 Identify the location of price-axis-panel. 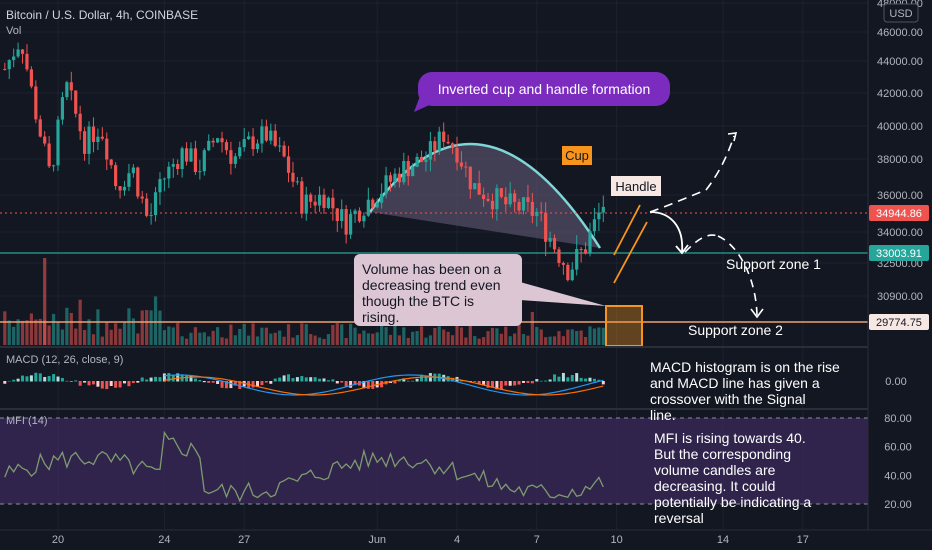
(900, 275).